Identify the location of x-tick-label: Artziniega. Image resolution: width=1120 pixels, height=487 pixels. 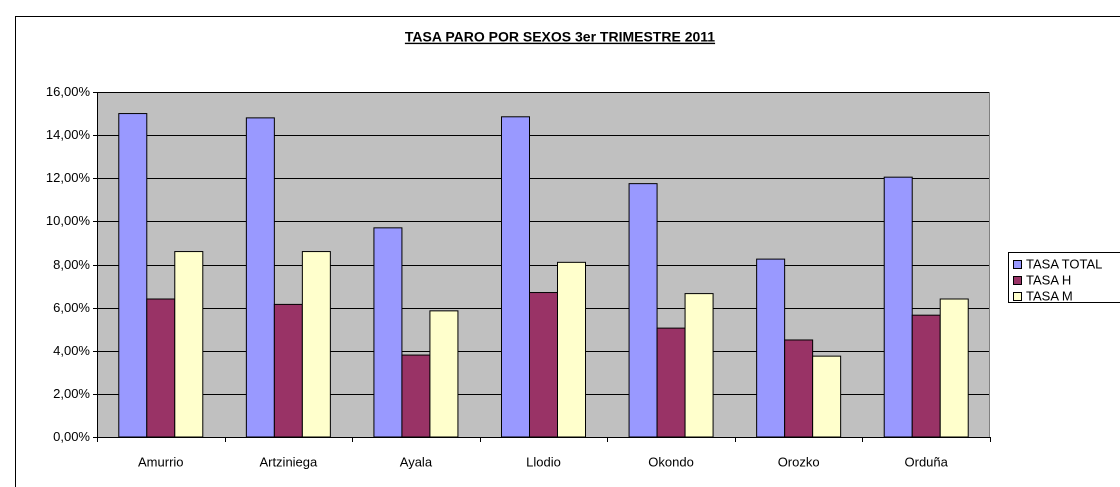
(288, 461).